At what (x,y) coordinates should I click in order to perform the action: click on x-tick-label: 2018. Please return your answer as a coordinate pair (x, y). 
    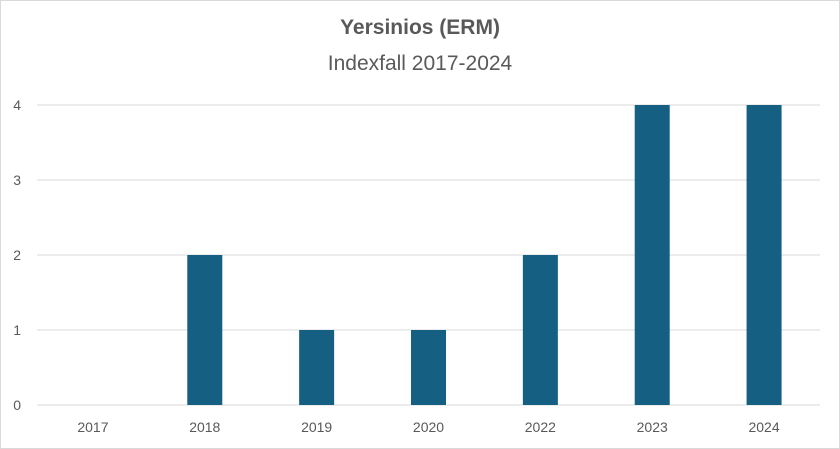
    Looking at the image, I should click on (204, 427).